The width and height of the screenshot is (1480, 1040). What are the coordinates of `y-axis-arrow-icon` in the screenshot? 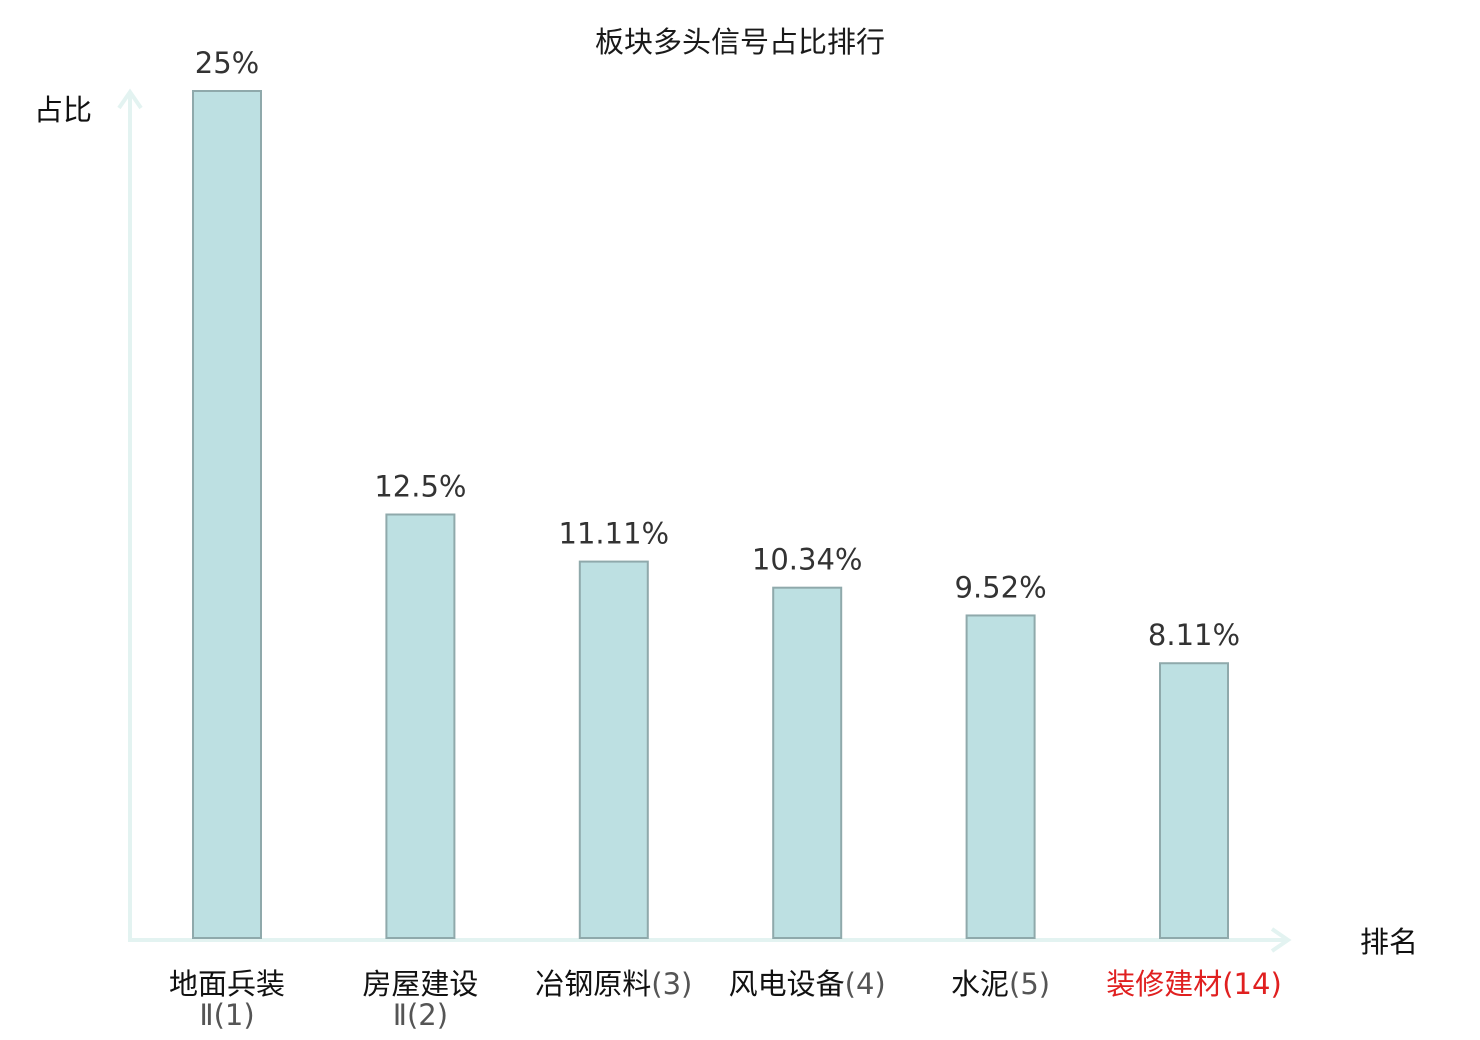 It's located at (130, 99).